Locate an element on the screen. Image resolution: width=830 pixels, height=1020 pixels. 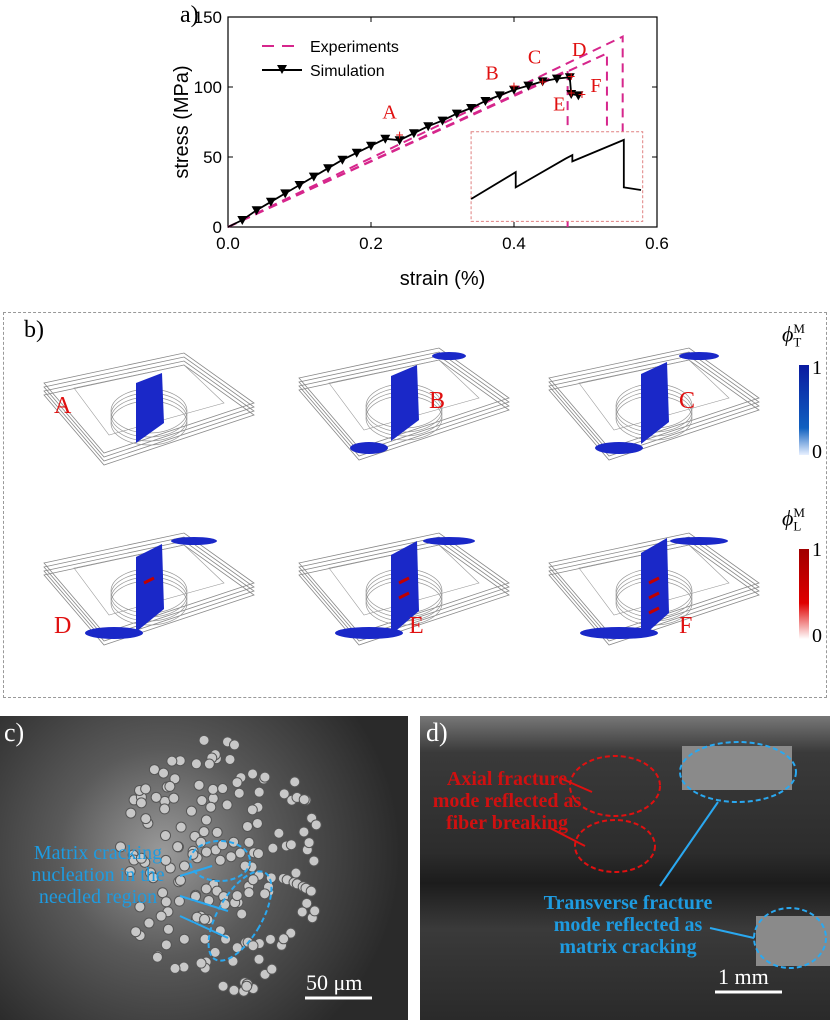
state-label: B is located at coordinates (437, 401).